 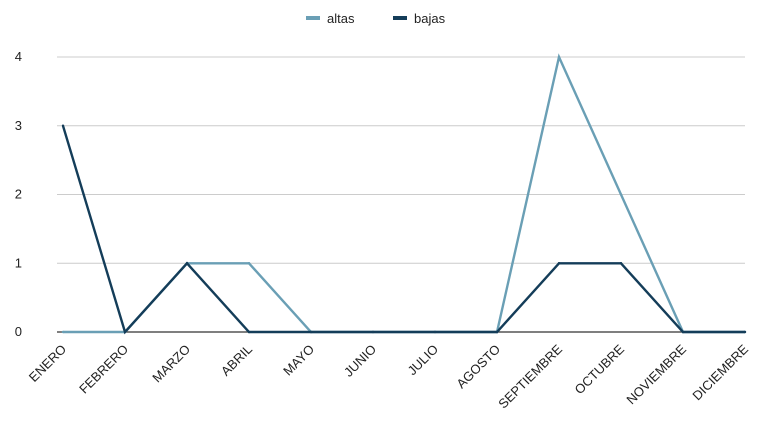 I want to click on y-tick-label: 3, so click(x=18, y=125).